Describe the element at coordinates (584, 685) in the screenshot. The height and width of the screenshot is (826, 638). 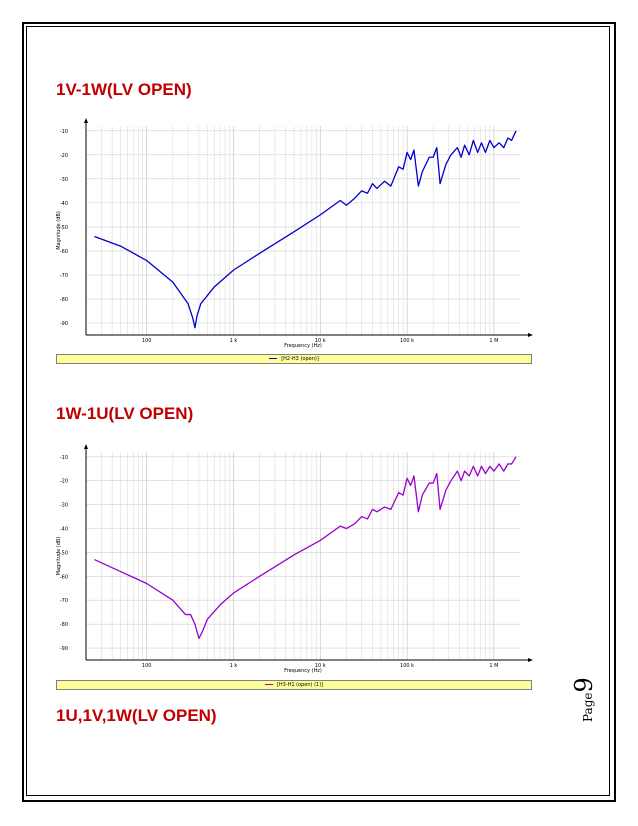
I see `page-number-value: 9` at that location.